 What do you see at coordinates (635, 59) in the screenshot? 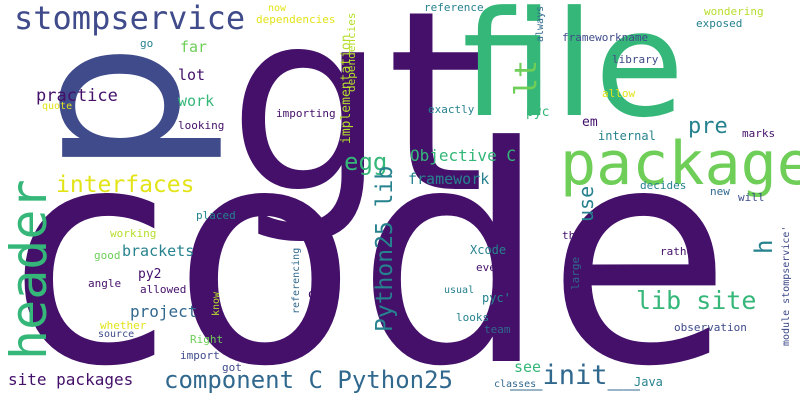
I see `word-library: library` at bounding box center [635, 59].